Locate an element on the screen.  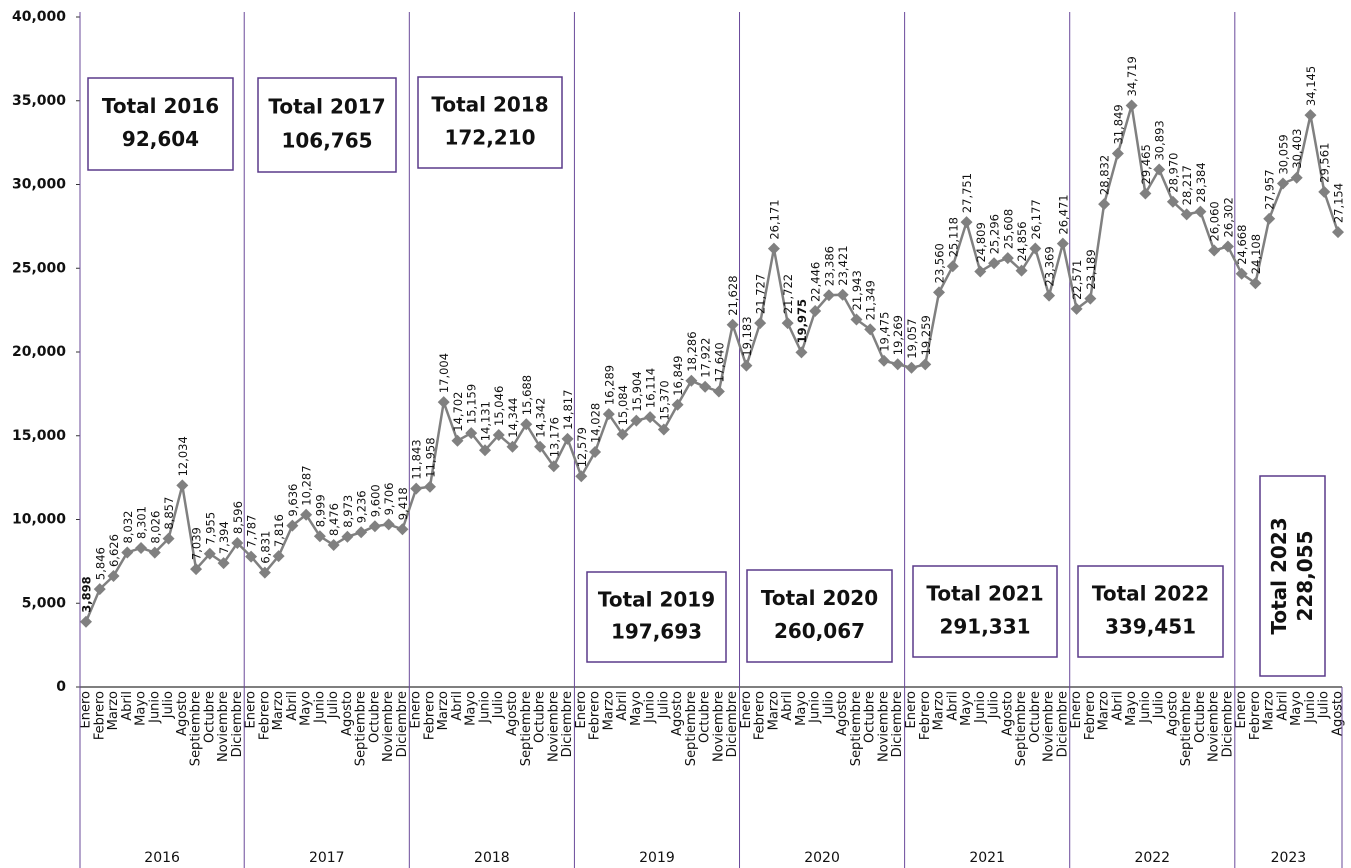
data-label: 28,217 is located at coordinates (1187, 185).